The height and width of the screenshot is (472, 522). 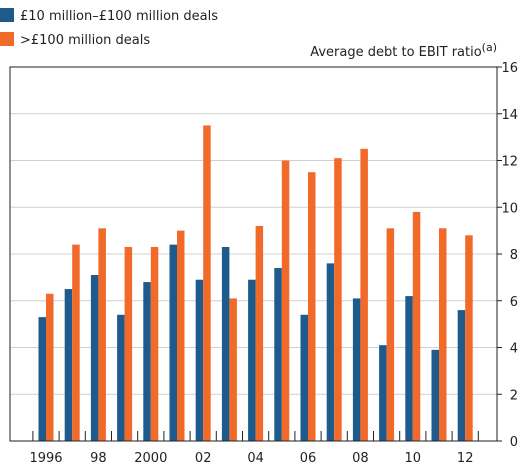 I want to click on y-tick-label: 14, so click(x=509, y=115).